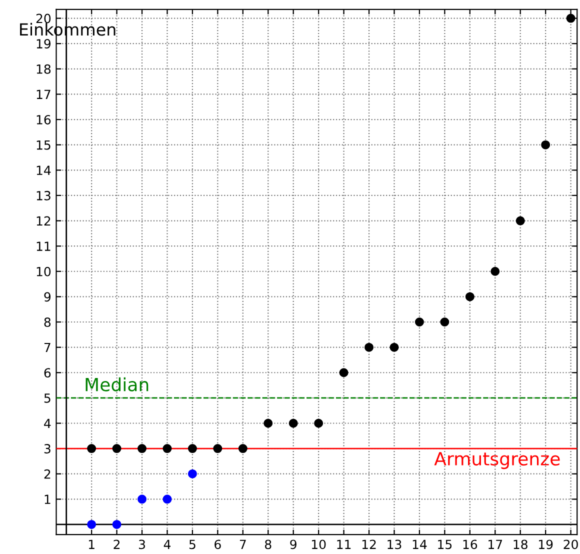 This screenshot has width=580, height=554. I want to click on x-tick-label: 3, so click(141, 545).